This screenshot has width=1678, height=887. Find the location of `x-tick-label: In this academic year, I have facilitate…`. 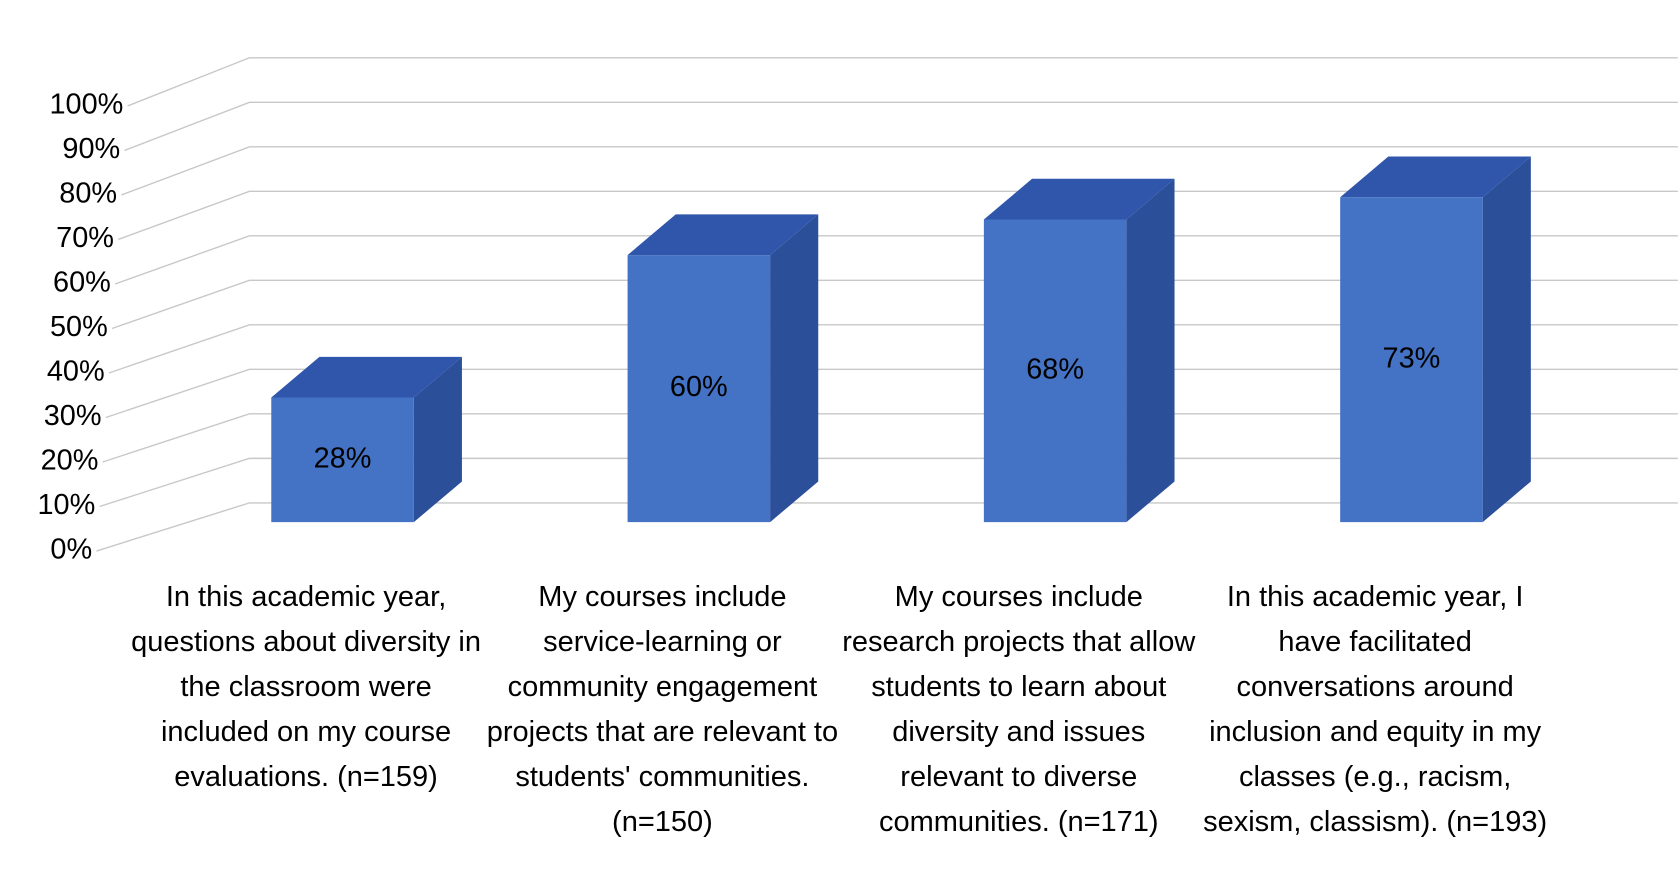

x-tick-label: In this academic year, I have facilitate… is located at coordinates (1375, 709).